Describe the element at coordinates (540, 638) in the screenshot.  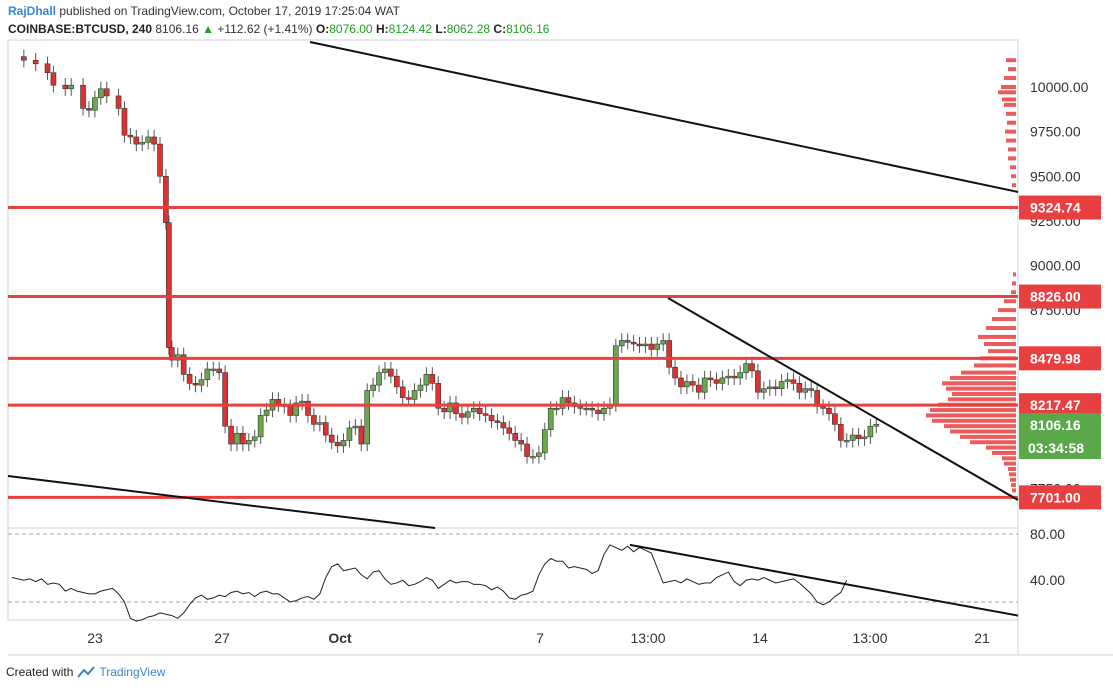
I see `time-tick-label: 7` at that location.